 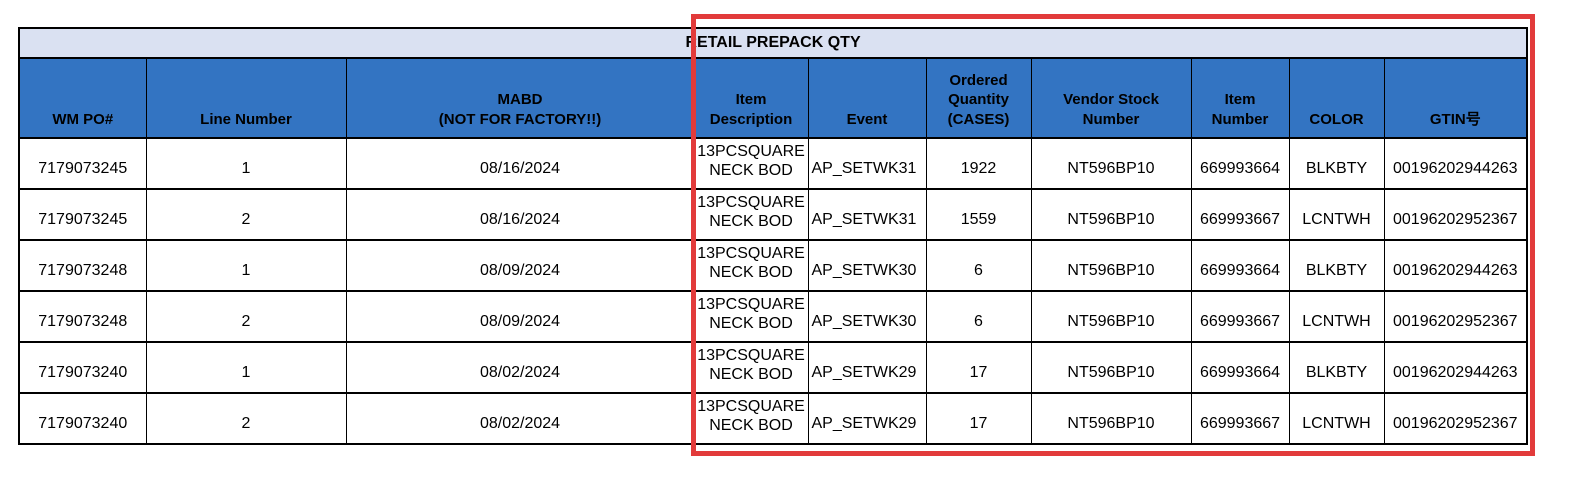 I want to click on column-header-gtin: GTIN号, so click(x=1455, y=98).